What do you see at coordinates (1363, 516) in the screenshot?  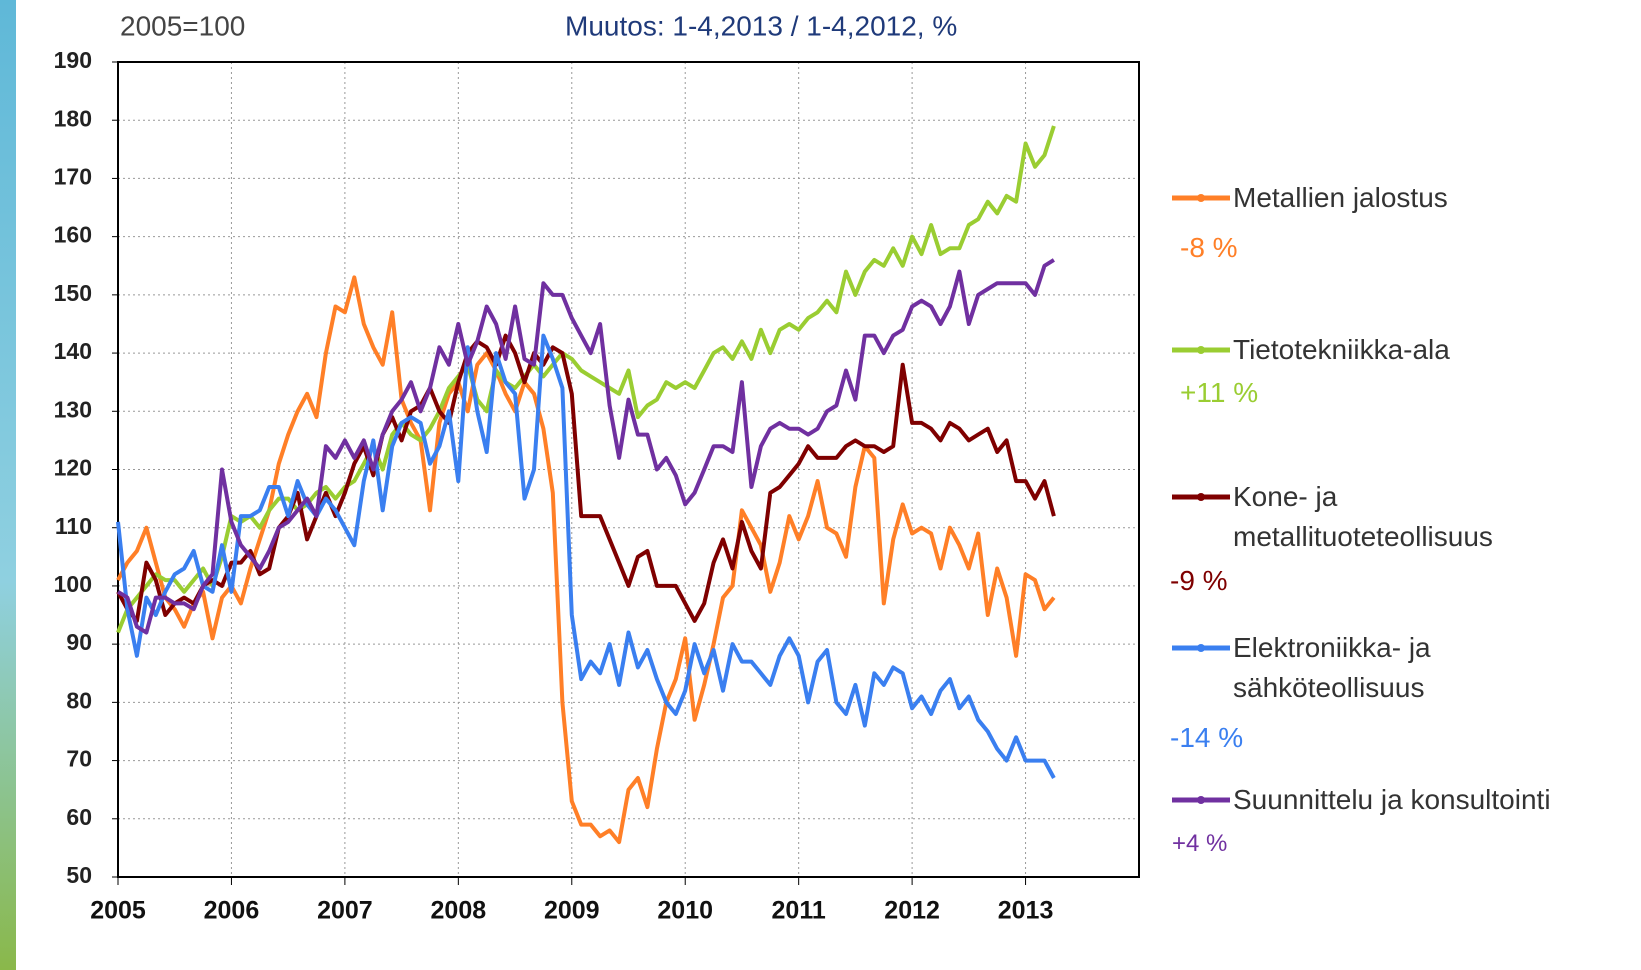 I see `legend-label: Kone- ja metallituoteteollisuus` at bounding box center [1363, 516].